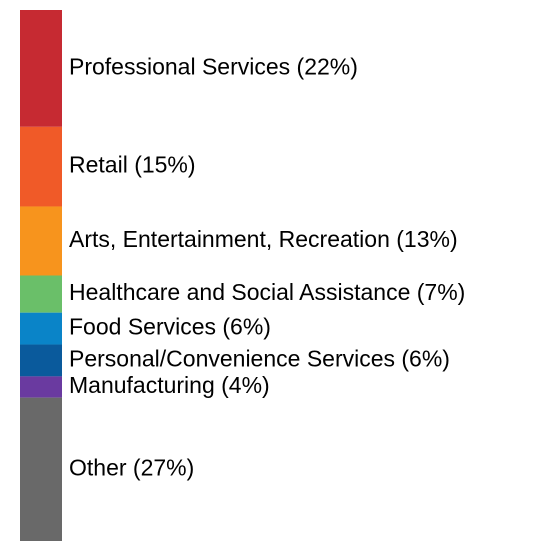  I want to click on segment-label-6: Personal/Convenience Services (6%), so click(259, 359).